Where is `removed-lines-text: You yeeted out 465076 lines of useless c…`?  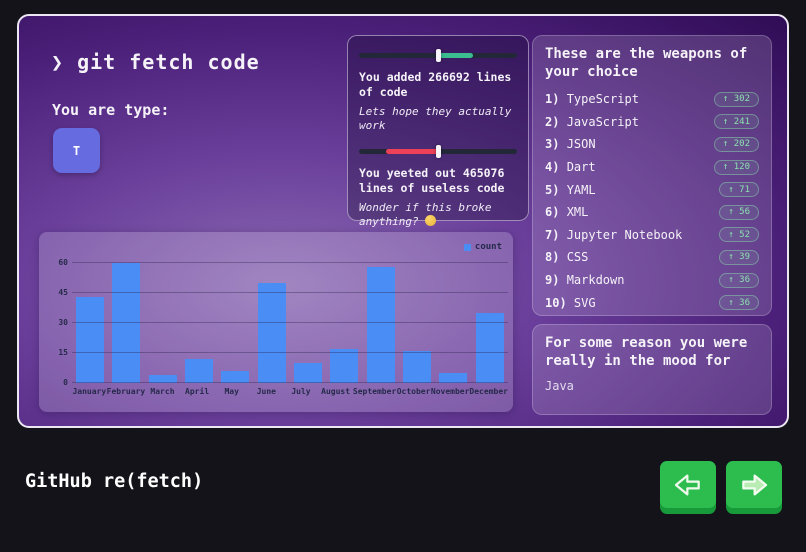 removed-lines-text: You yeeted out 465076 lines of useless c… is located at coordinates (432, 180).